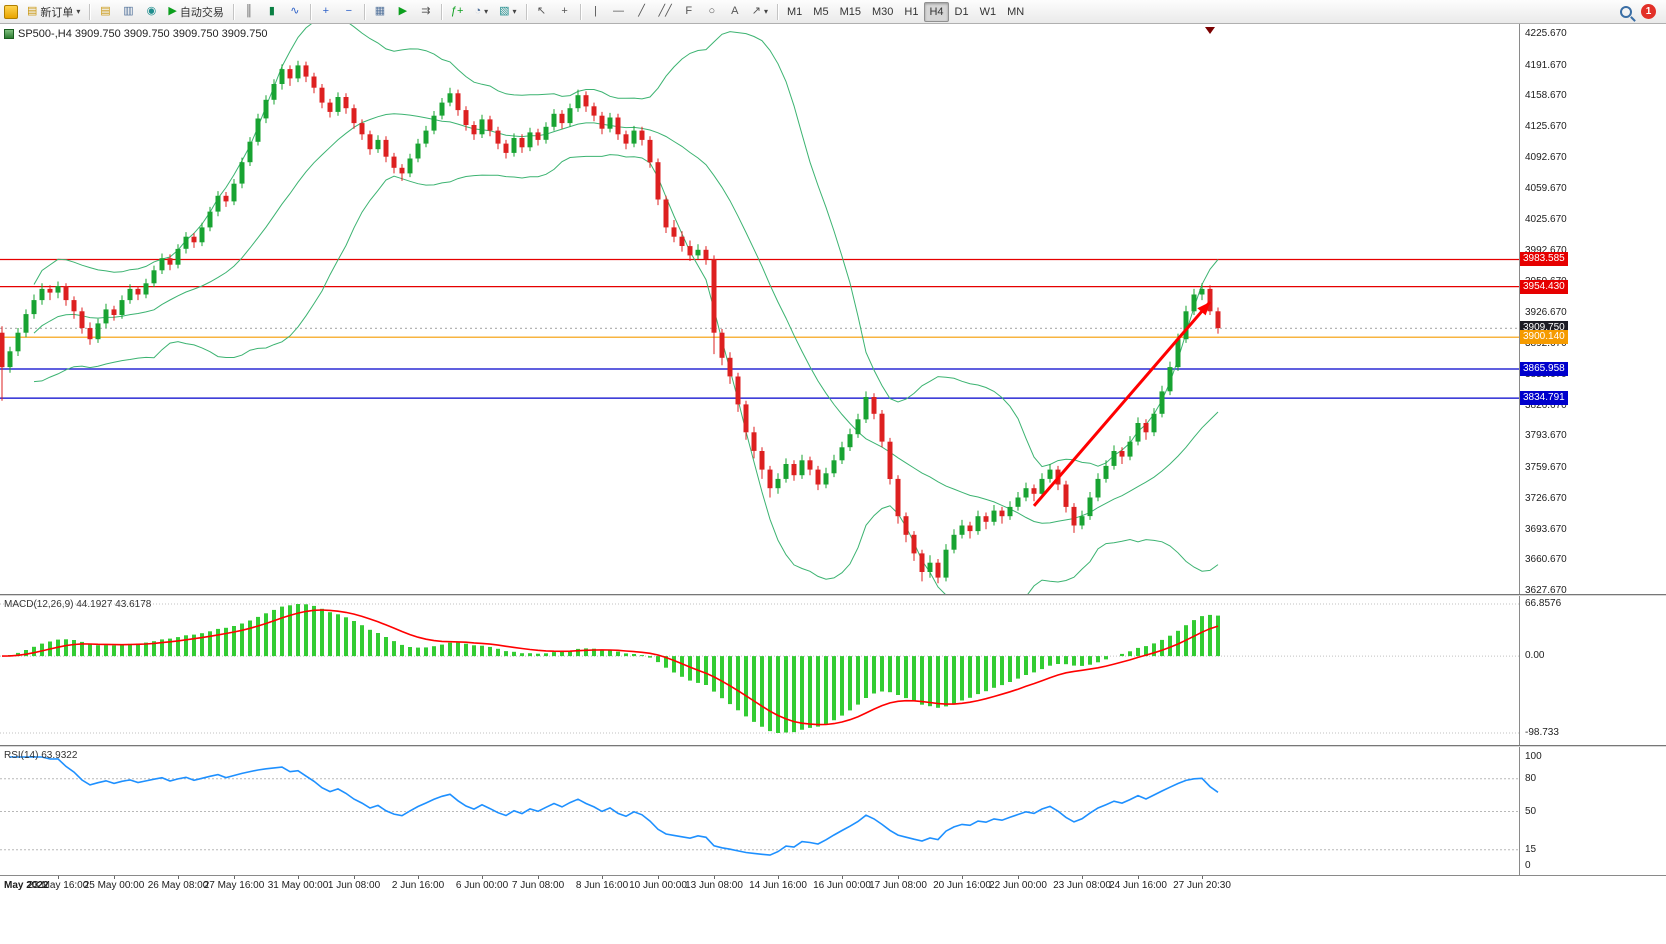 The image size is (1666, 944). What do you see at coordinates (850, 12) in the screenshot?
I see `timeframe-m15-button: M15` at bounding box center [850, 12].